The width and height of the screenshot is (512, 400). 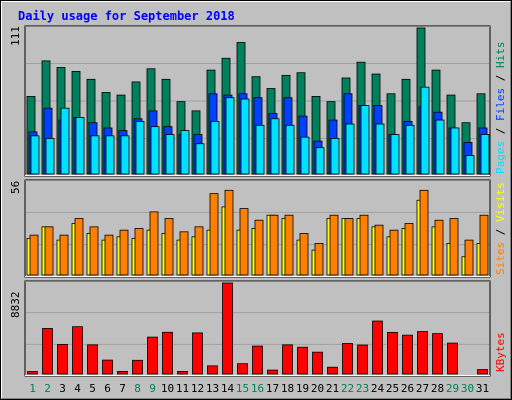 I want to click on x-tick-label: 2, so click(x=47, y=388).